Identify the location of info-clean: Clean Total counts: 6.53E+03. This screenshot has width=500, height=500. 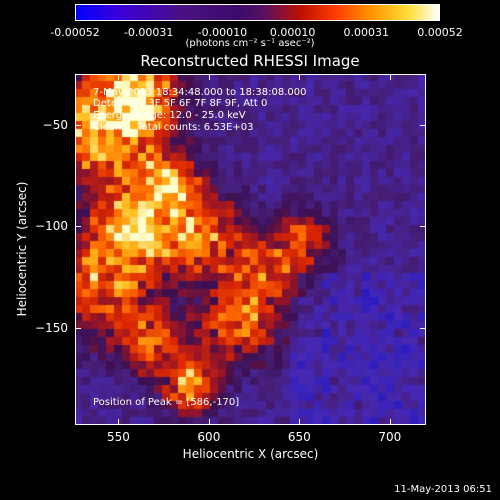
(173, 127).